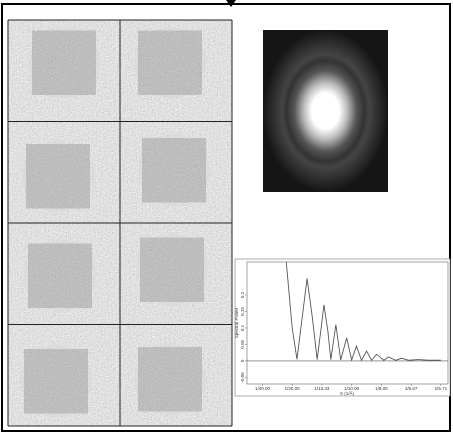 This screenshot has width=453, height=433. I want to click on y-tick-label: 0.1, so click(242, 327).